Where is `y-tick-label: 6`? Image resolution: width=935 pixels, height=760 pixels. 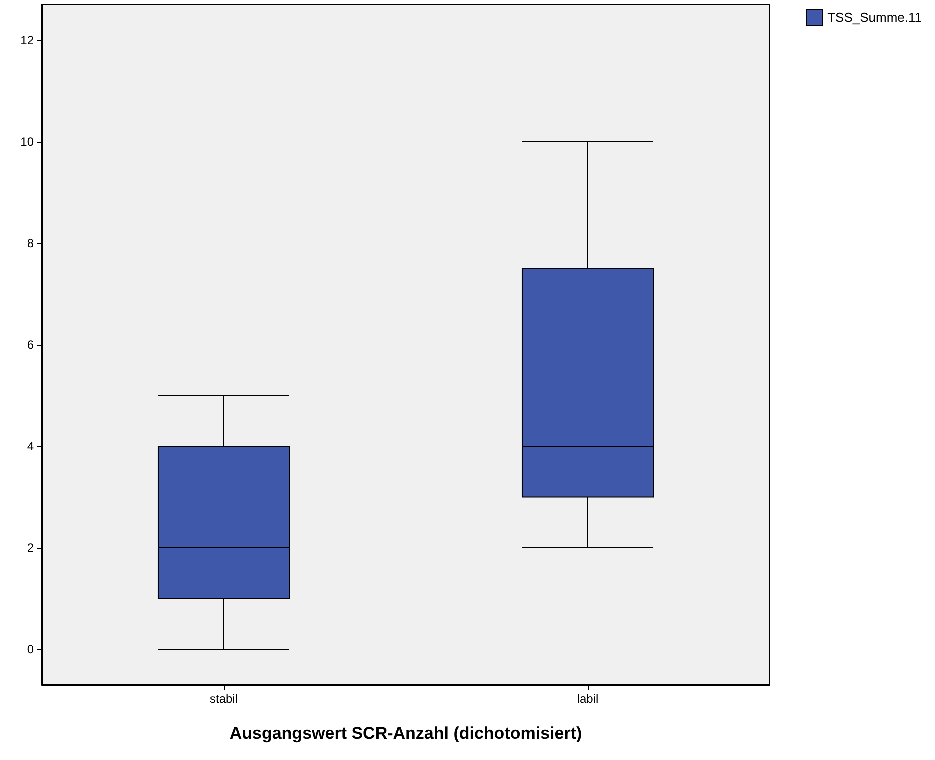
y-tick-label: 6 is located at coordinates (30, 345).